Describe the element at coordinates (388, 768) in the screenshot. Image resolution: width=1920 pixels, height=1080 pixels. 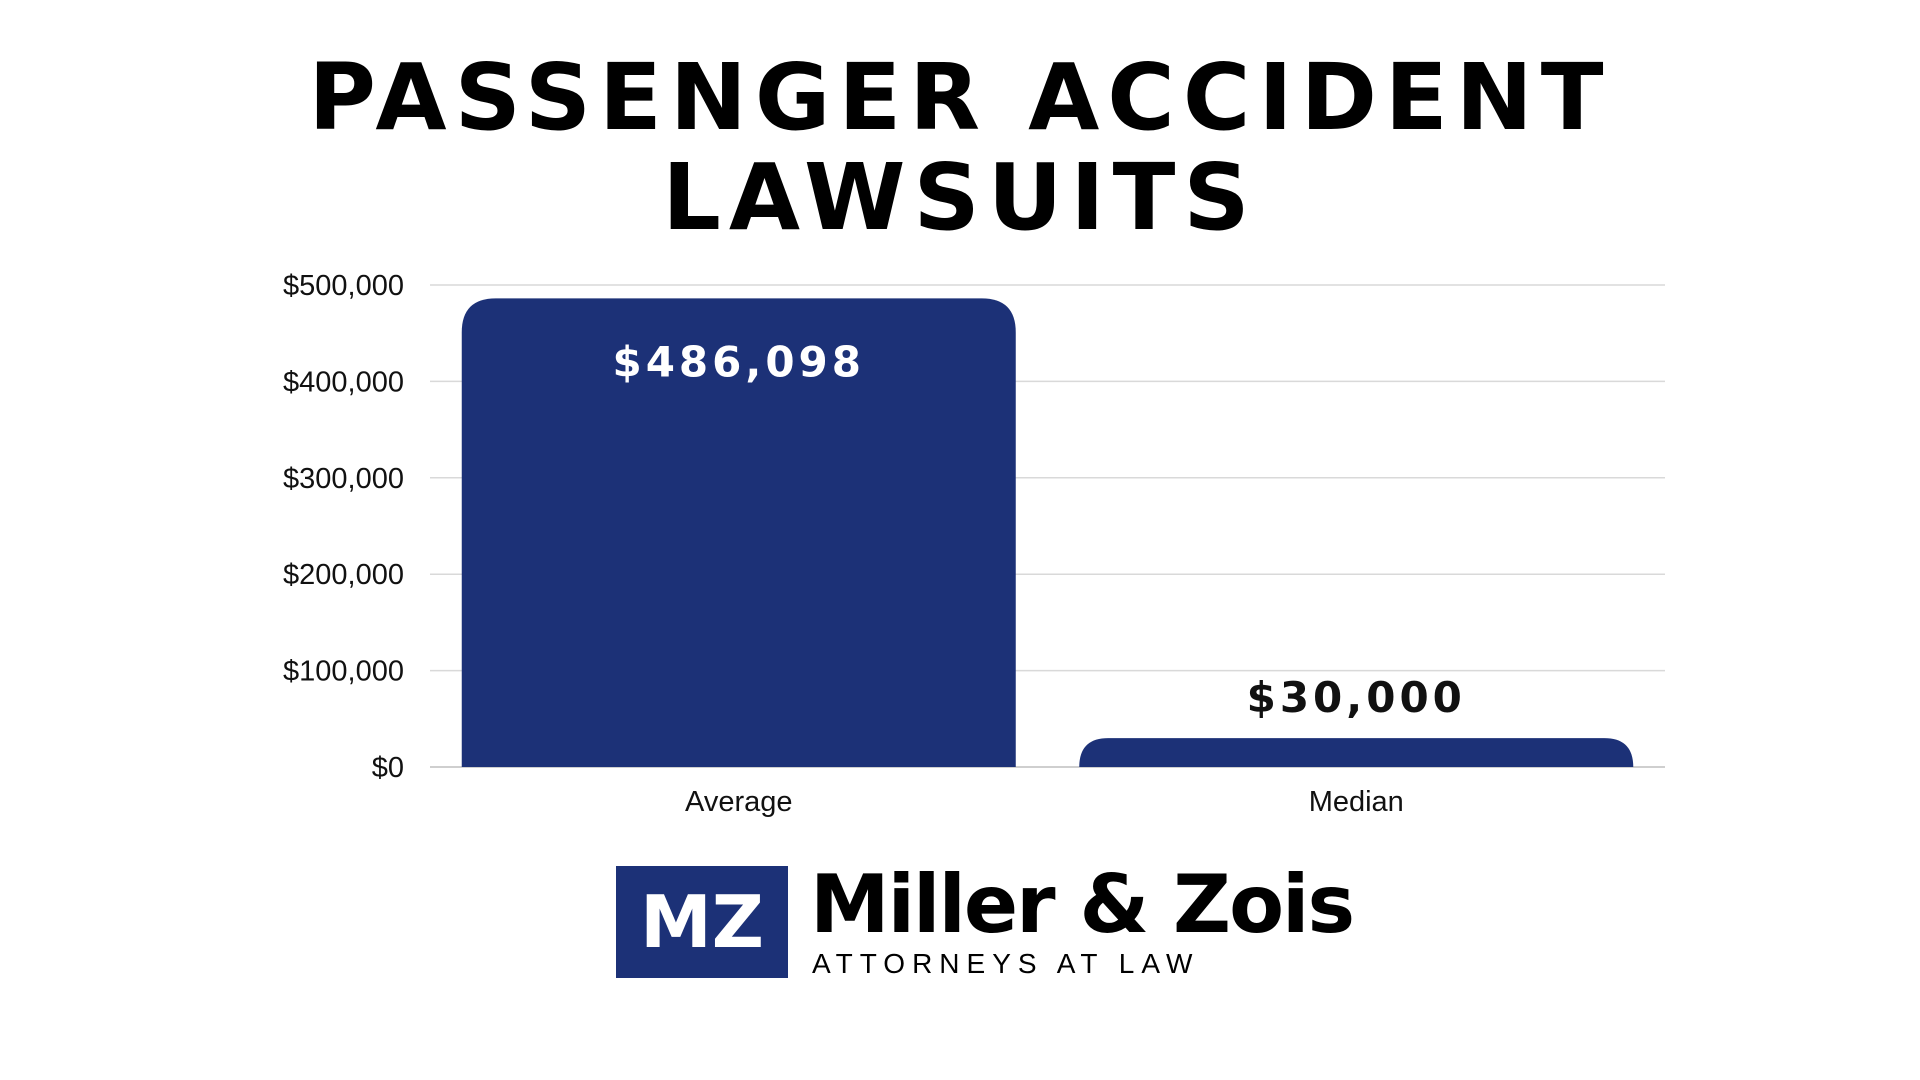
I see `y-tick-label: $0` at that location.